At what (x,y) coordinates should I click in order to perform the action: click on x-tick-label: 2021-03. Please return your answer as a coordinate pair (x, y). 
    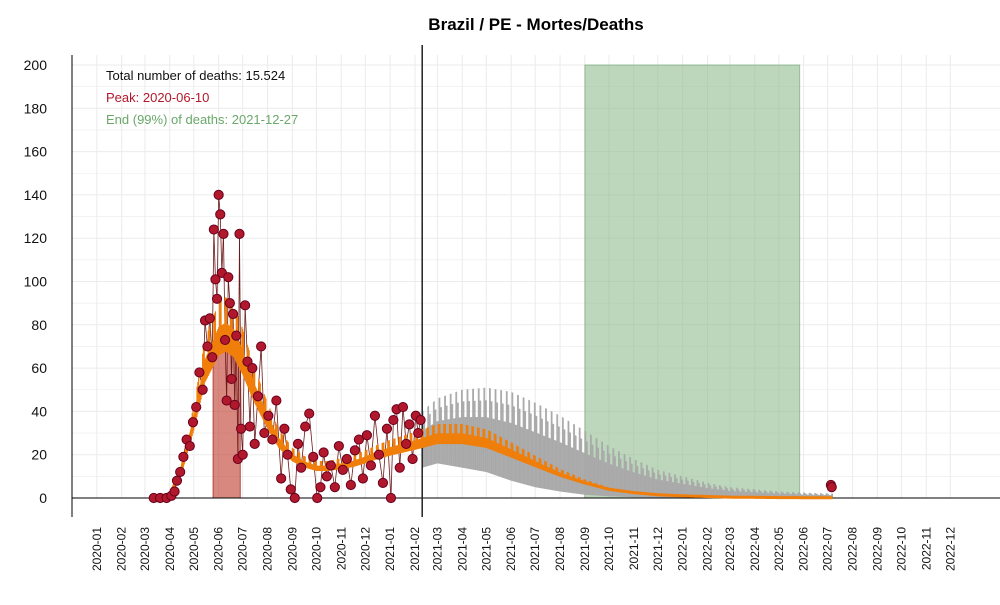
    Looking at the image, I should click on (437, 549).